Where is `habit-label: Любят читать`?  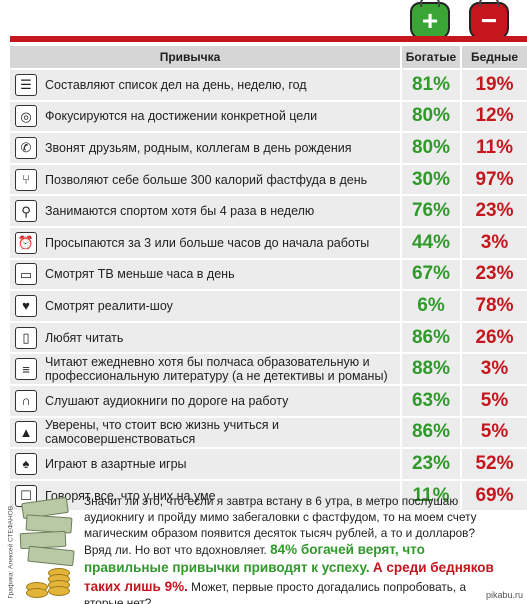 habit-label: Любят читать is located at coordinates (84, 337).